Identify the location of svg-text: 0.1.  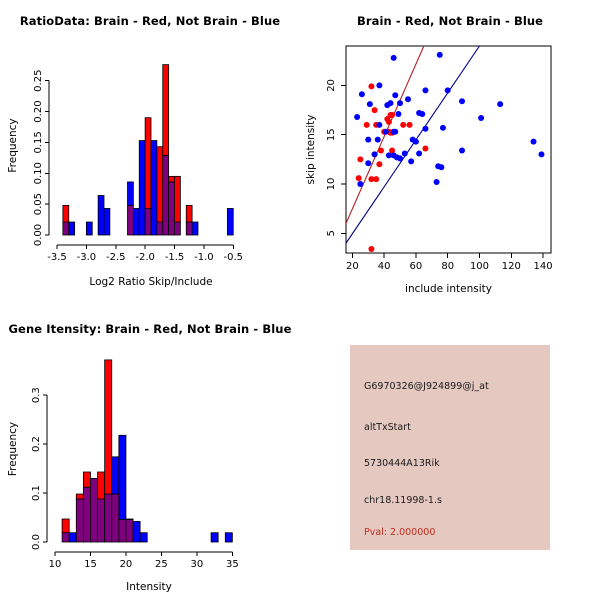
(36, 493).